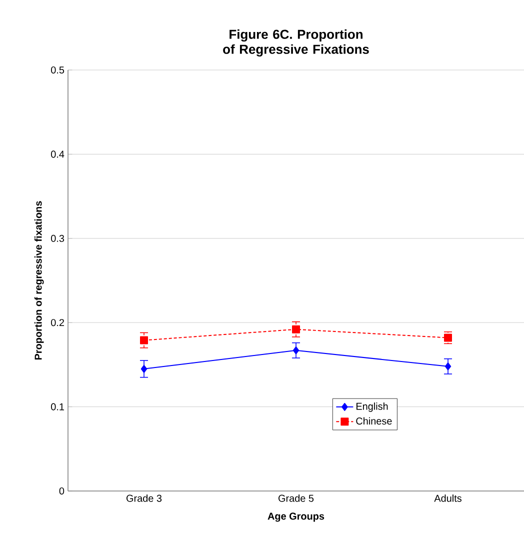  I want to click on y-tick-label: 0.3, so click(57, 238).